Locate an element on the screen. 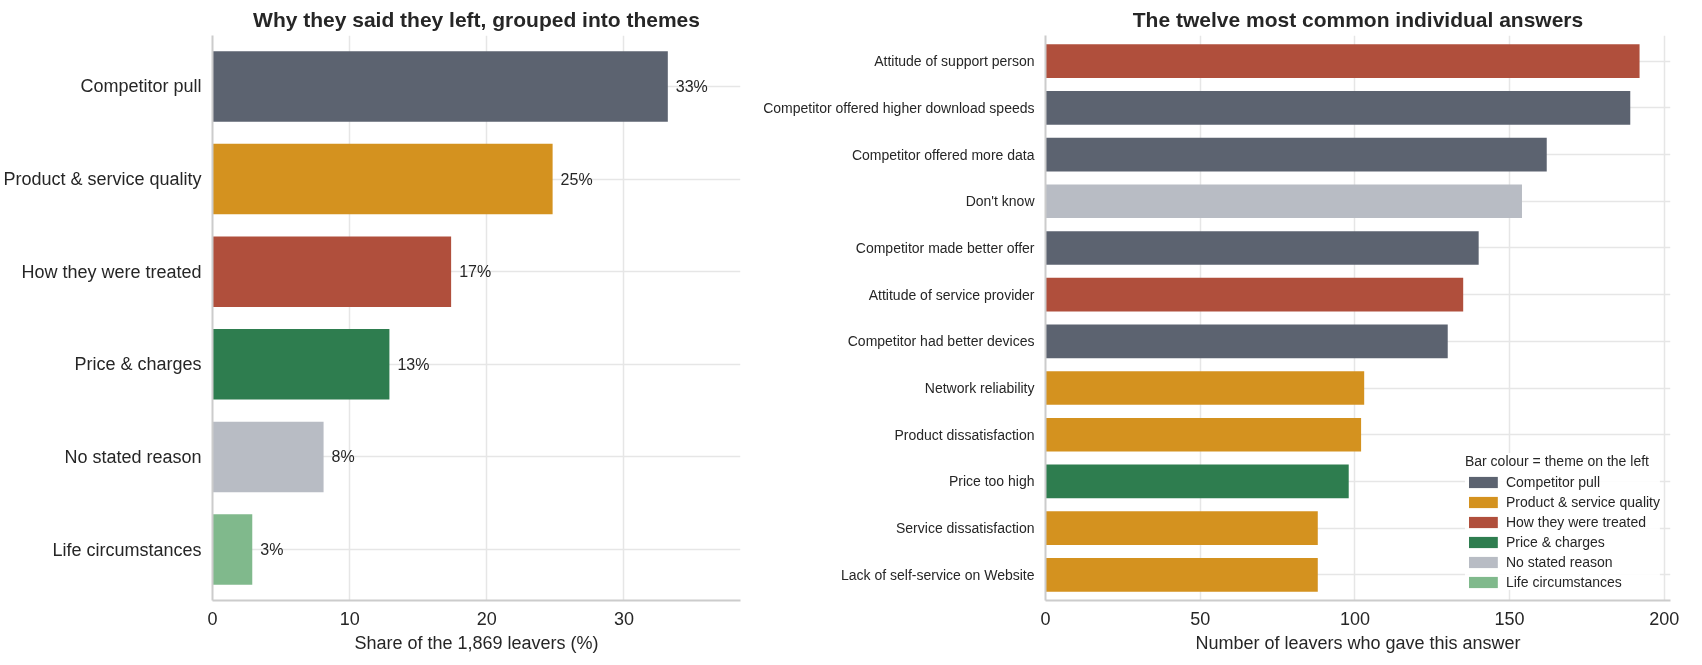 This screenshot has height=665, width=1702. x-axis-title: Share of the 1,869 leavers (%) is located at coordinates (476, 642).